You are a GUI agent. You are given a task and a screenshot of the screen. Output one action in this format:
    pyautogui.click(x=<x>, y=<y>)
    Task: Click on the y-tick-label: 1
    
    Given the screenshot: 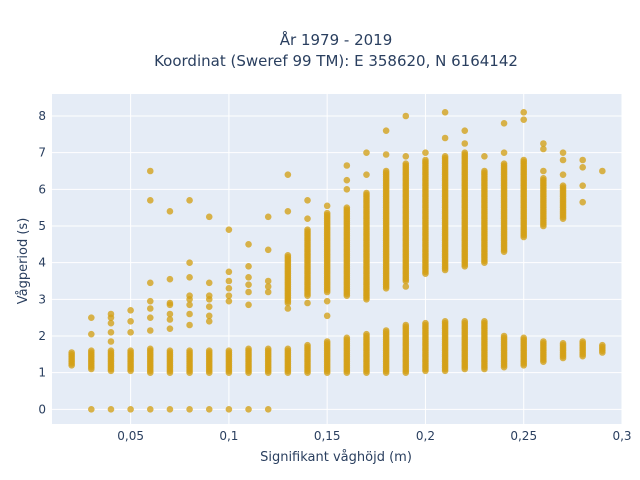 What is the action you would take?
    pyautogui.click(x=42, y=373)
    